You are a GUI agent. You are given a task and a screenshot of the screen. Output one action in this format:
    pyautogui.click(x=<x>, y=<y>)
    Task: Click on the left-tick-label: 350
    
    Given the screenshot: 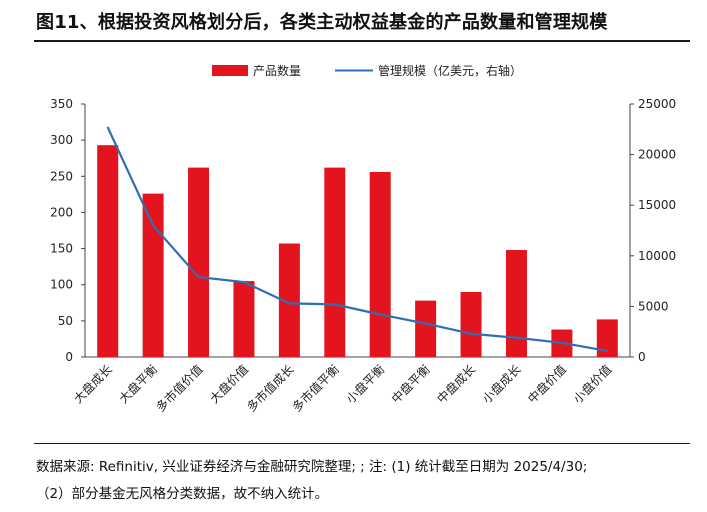 What is the action you would take?
    pyautogui.click(x=61, y=104)
    